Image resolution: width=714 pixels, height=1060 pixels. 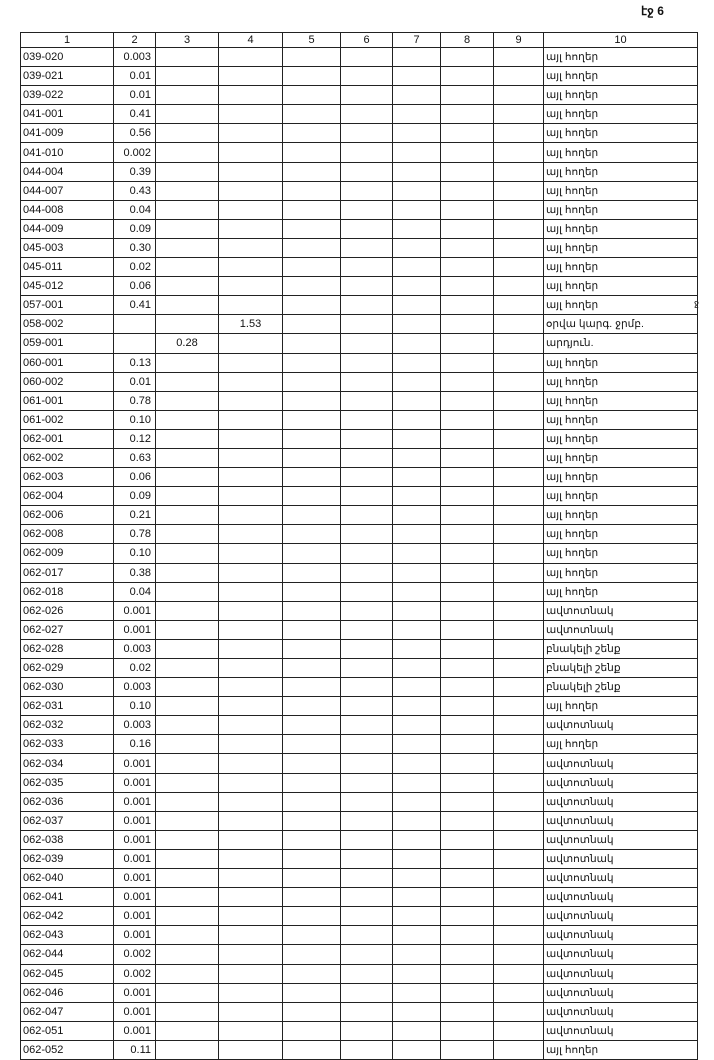 I want to click on table-row: 062-047 0.001 ավտոտնակ, so click(x=359, y=1011).